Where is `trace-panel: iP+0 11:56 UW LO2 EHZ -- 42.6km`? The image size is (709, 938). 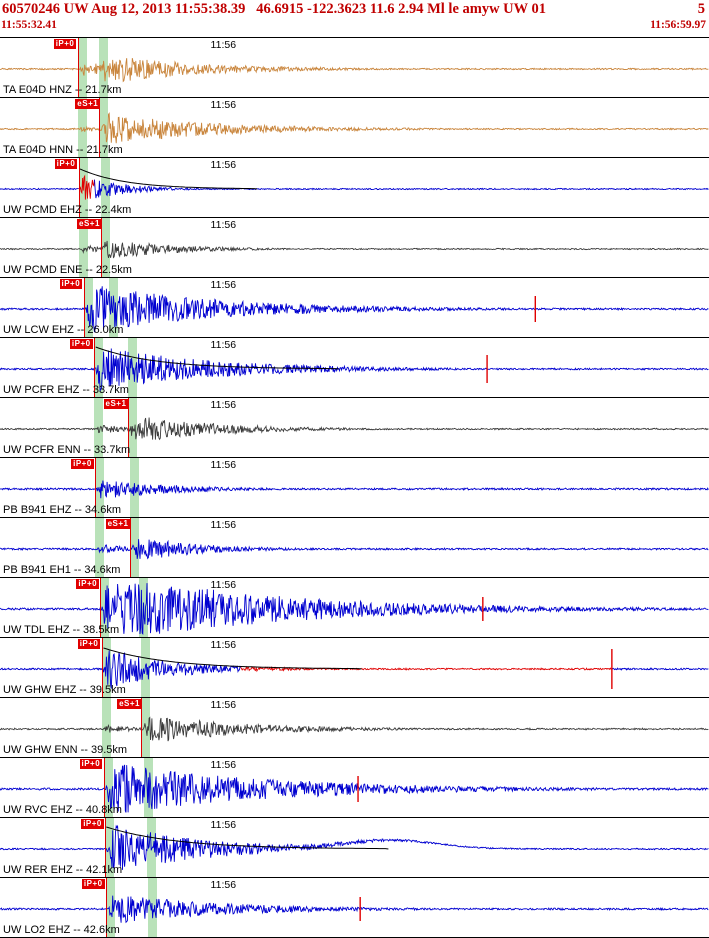
trace-panel: iP+0 11:56 UW LO2 EHZ -- 42.6km is located at coordinates (354, 908).